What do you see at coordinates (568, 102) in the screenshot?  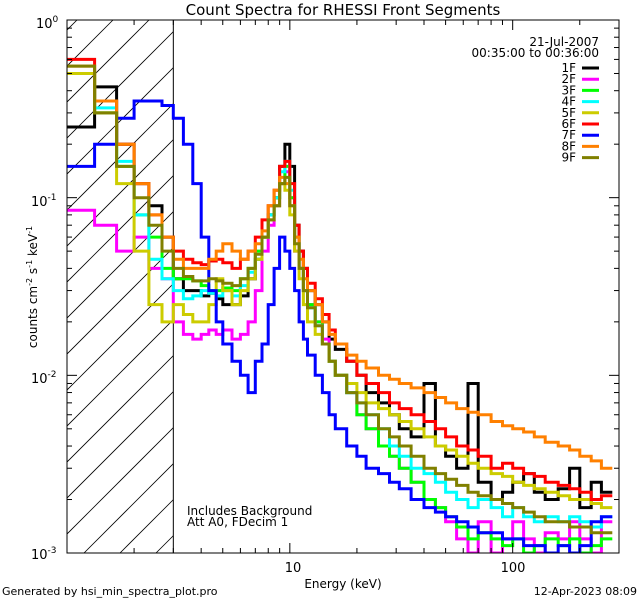 I see `legend-label-4F: 4F` at bounding box center [568, 102].